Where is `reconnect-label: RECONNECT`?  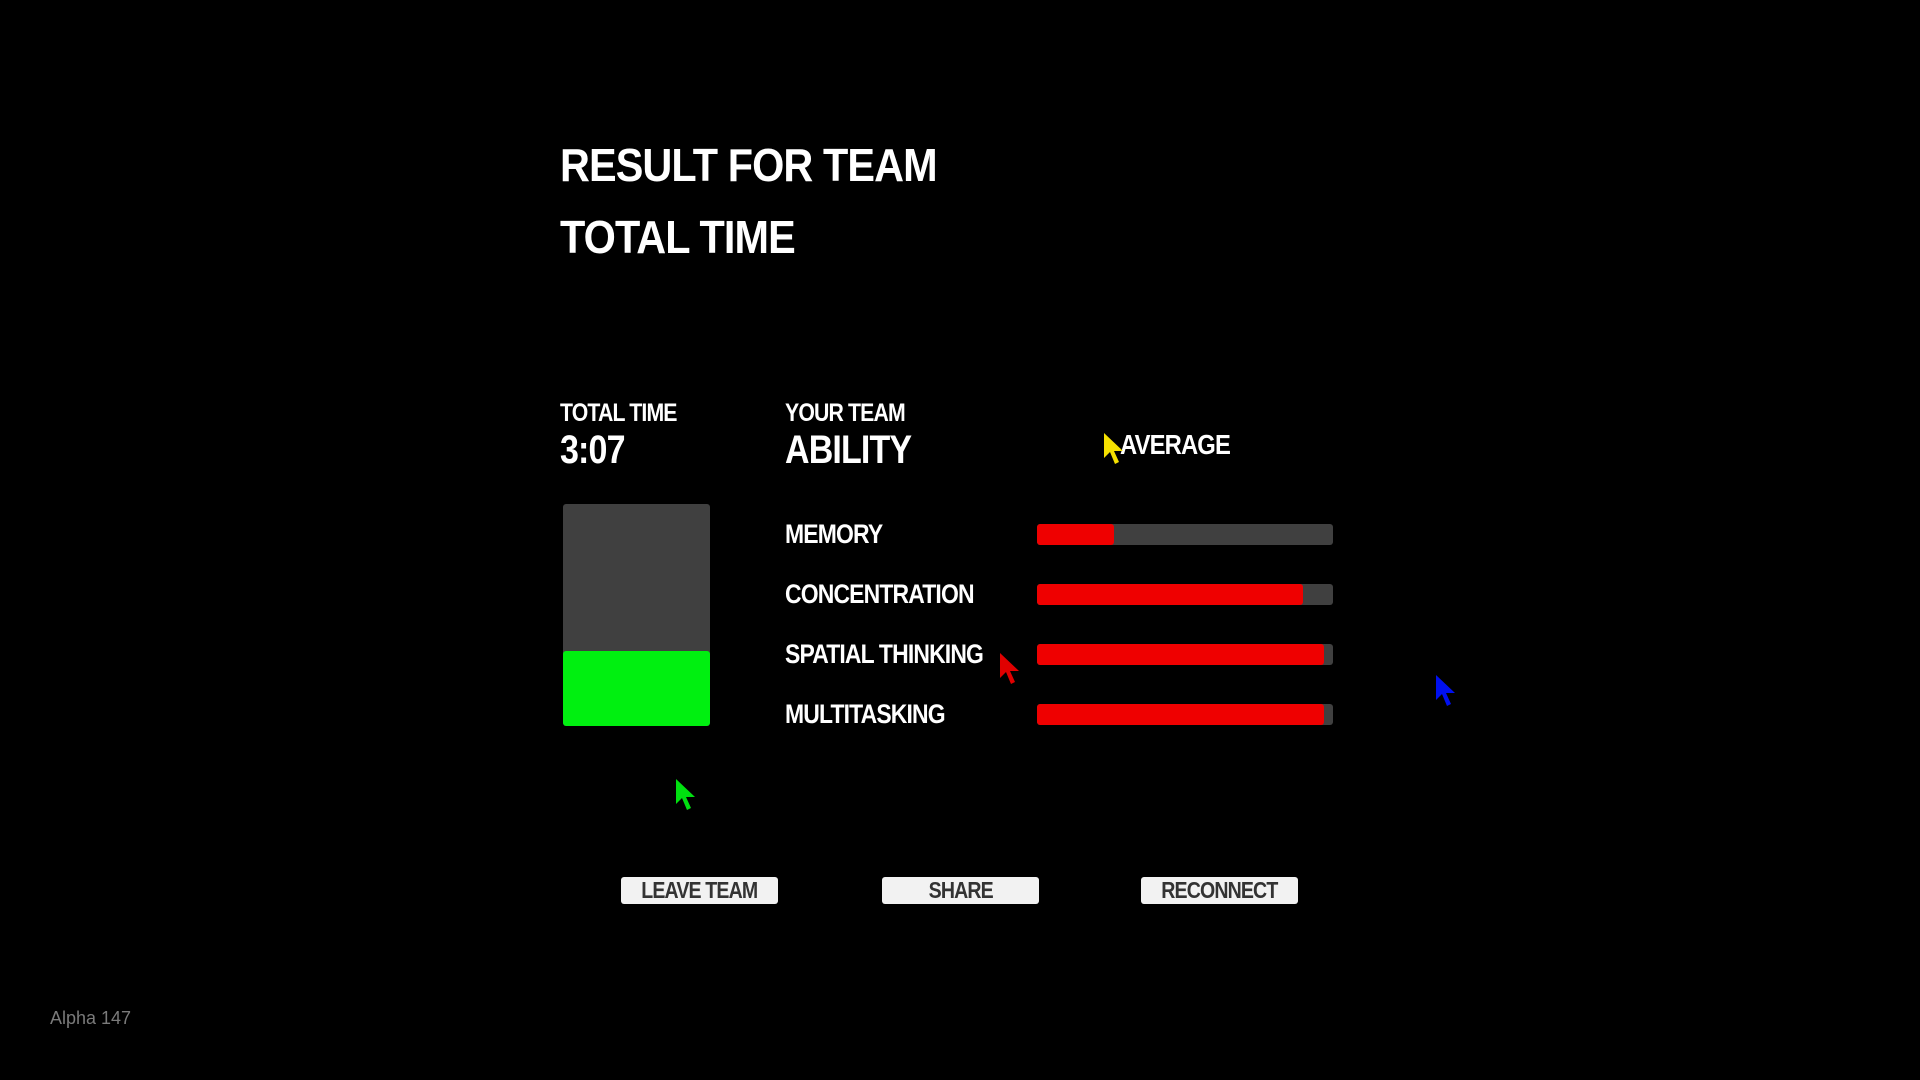
reconnect-label: RECONNECT is located at coordinates (1219, 890).